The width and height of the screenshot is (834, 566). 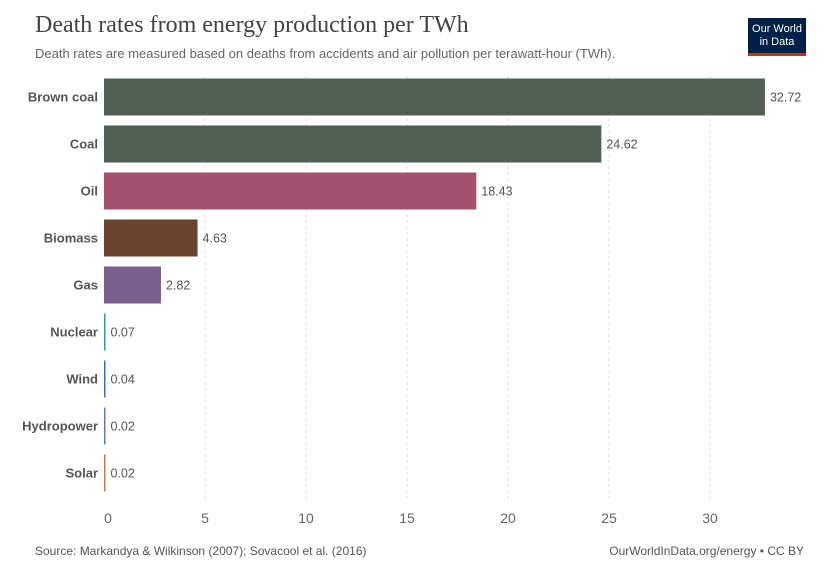 What do you see at coordinates (123, 380) in the screenshot?
I see `value-label: 0.04` at bounding box center [123, 380].